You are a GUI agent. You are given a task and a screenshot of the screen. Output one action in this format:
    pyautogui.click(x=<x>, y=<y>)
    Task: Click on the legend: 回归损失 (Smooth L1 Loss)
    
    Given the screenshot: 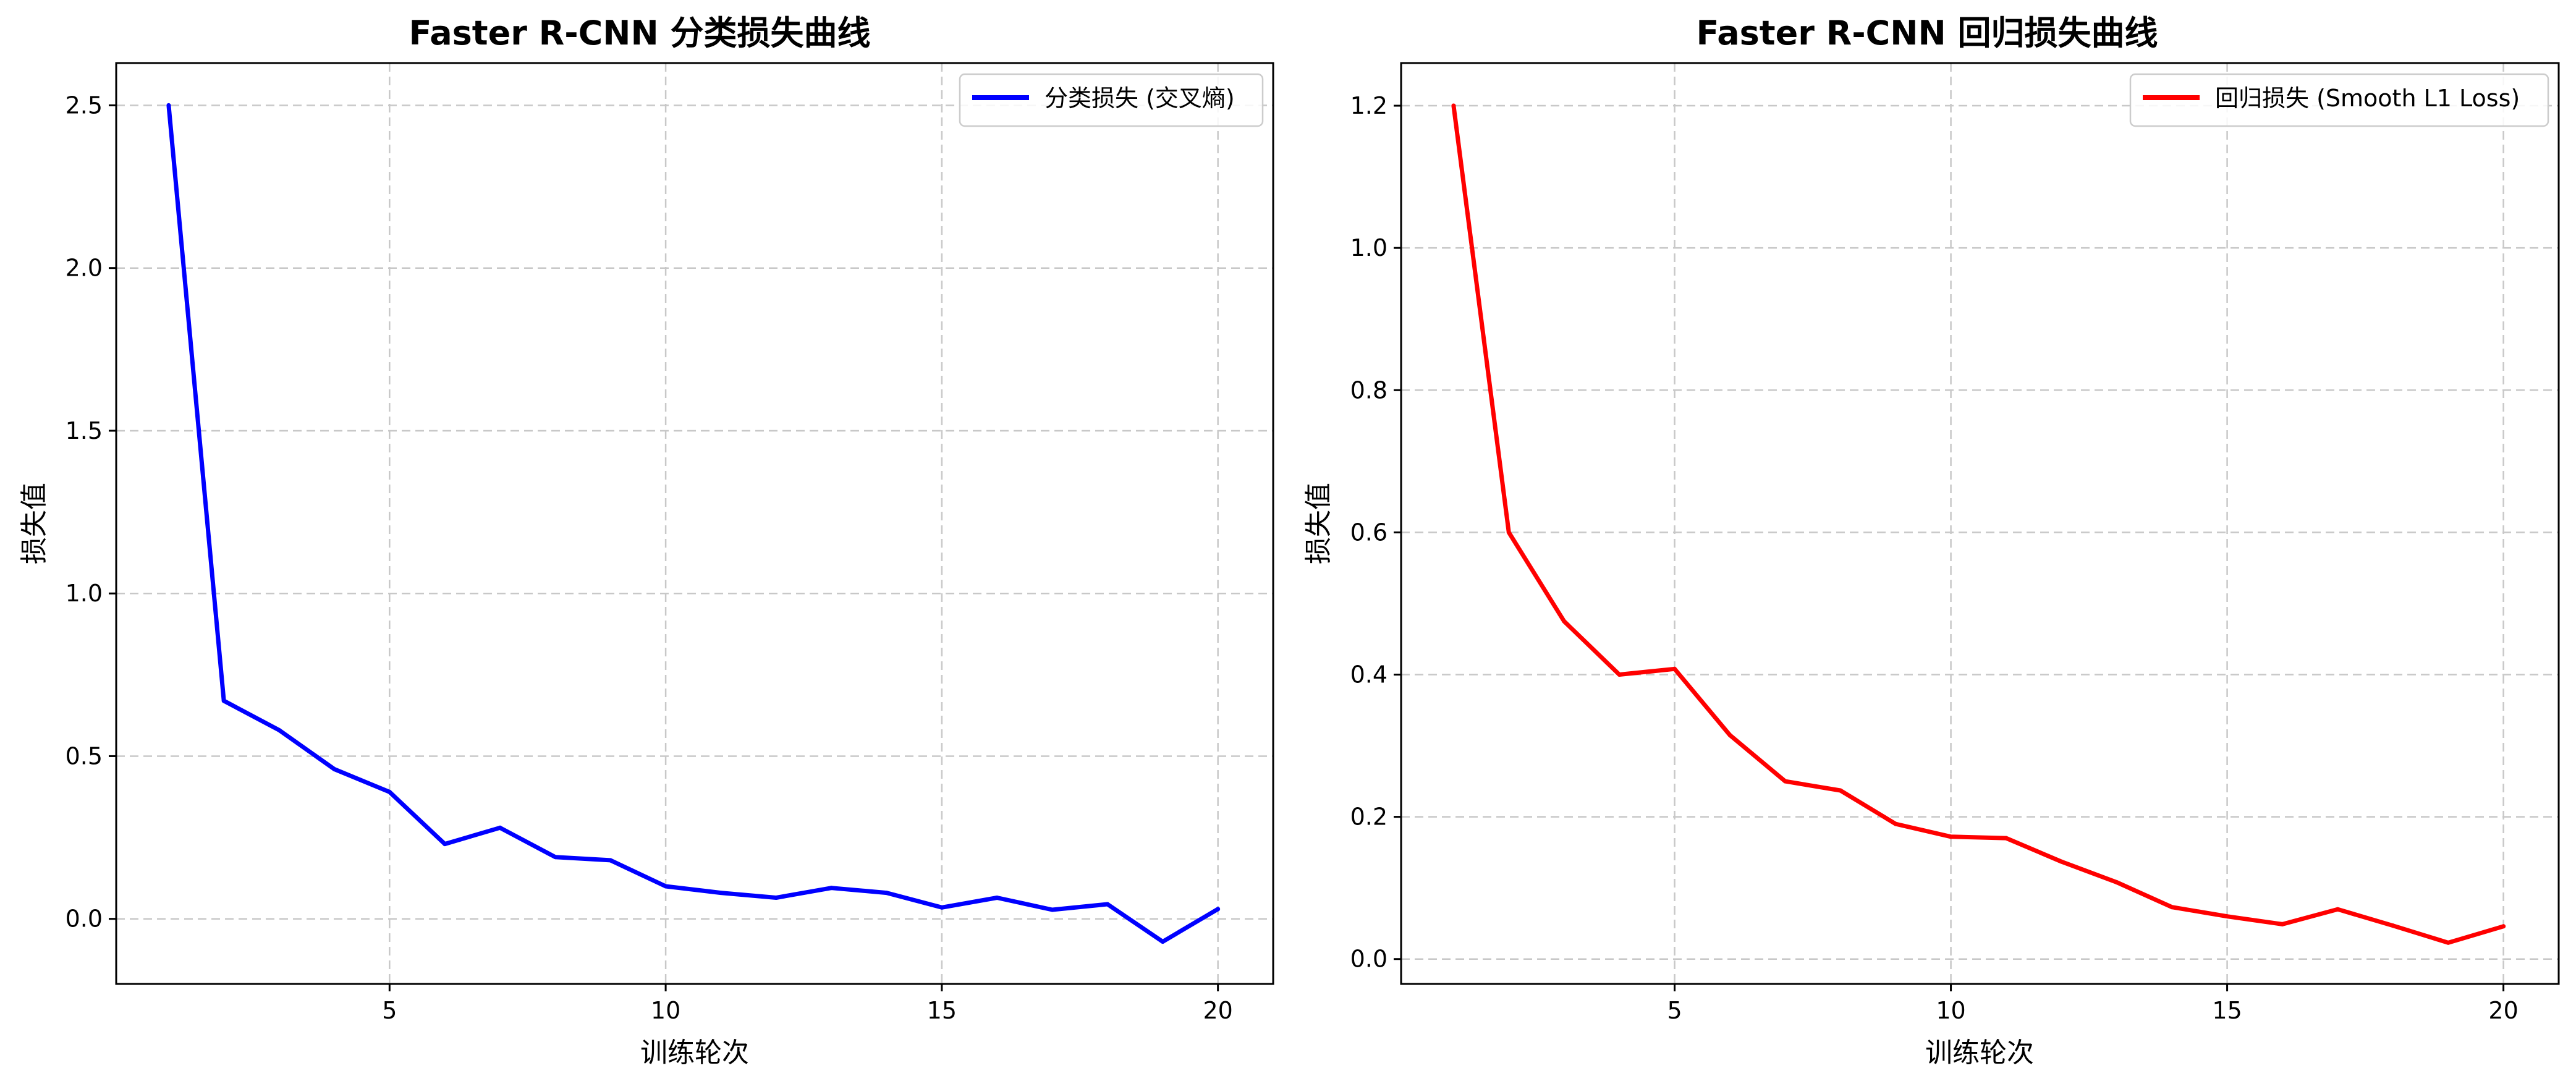 What is the action you would take?
    pyautogui.click(x=2339, y=100)
    